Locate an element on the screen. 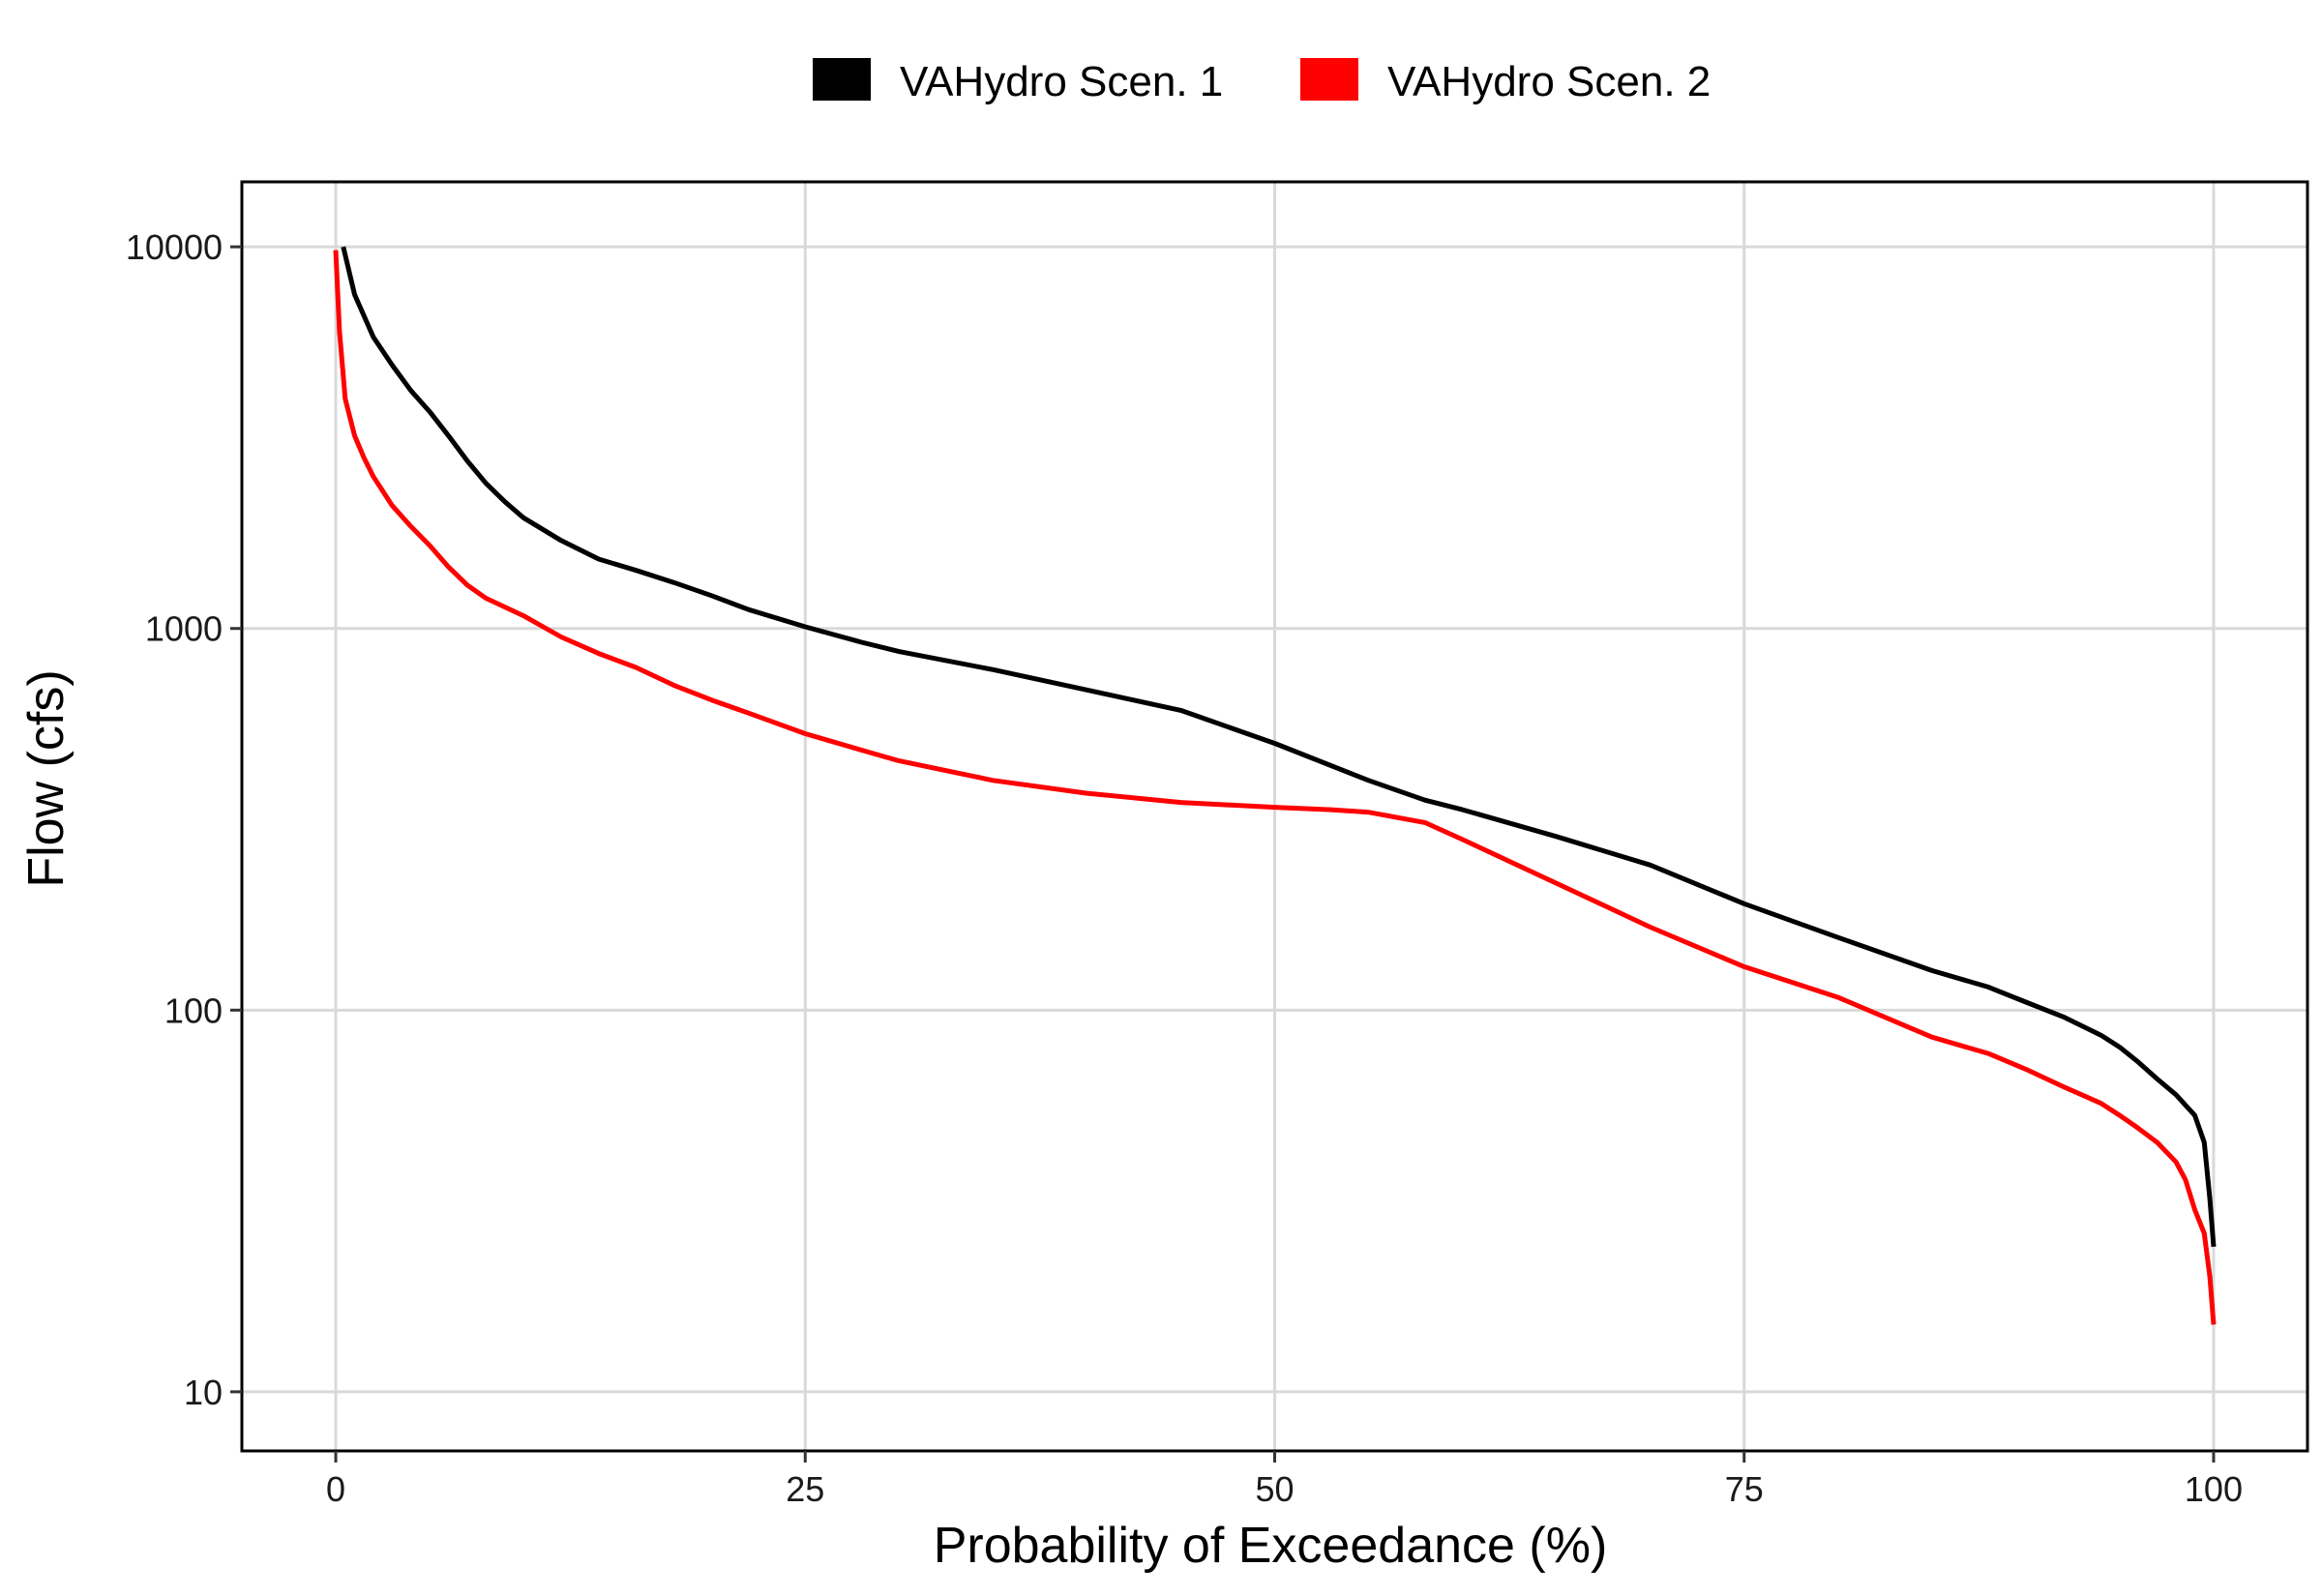 The image size is (2322, 1596). x-axis-title: Probability of Exceedance (%) is located at coordinates (1271, 1546).